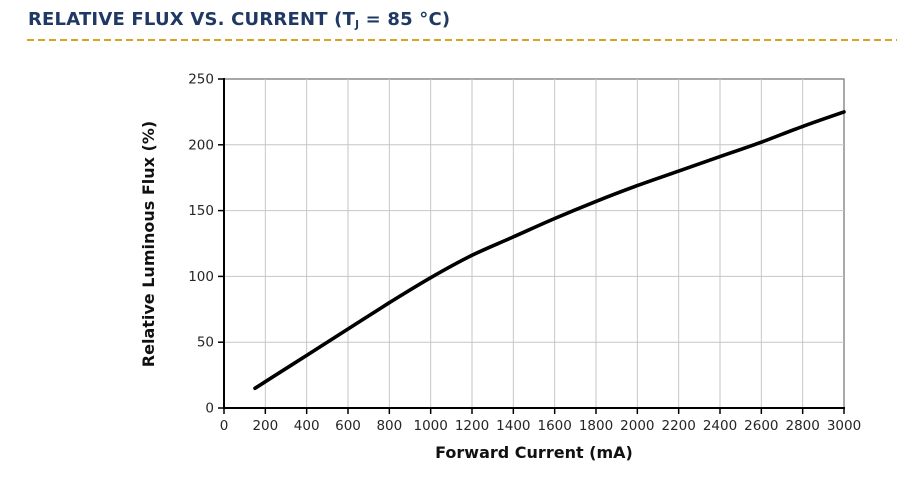 The height and width of the screenshot is (489, 900). What do you see at coordinates (678, 426) in the screenshot?
I see `x-tick-label: 2200` at bounding box center [678, 426].